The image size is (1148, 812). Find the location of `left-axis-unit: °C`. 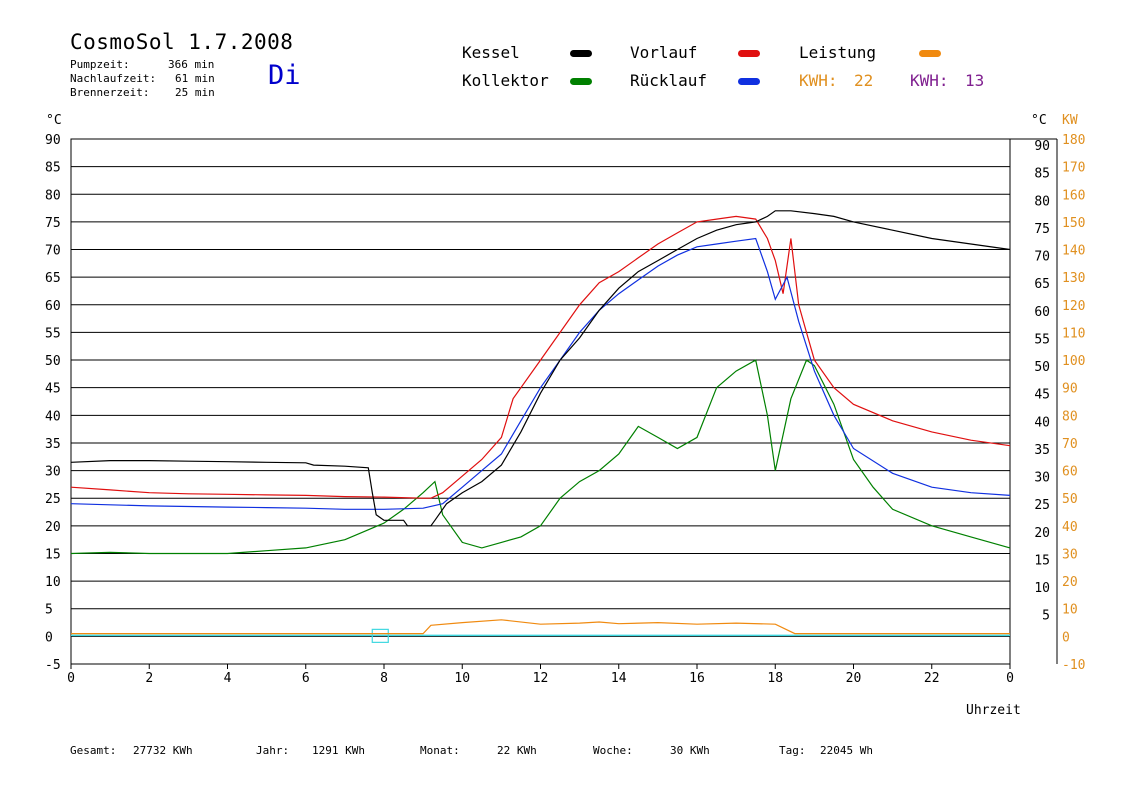

left-axis-unit: °C is located at coordinates (54, 120).